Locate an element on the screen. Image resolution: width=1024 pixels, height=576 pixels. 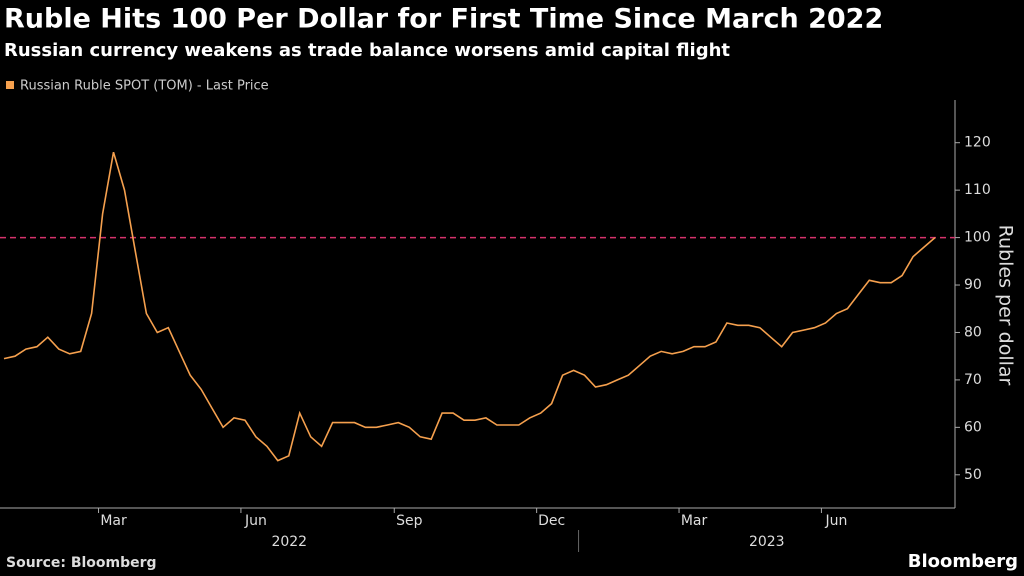
y-tick-label: 100 is located at coordinates (977, 238).